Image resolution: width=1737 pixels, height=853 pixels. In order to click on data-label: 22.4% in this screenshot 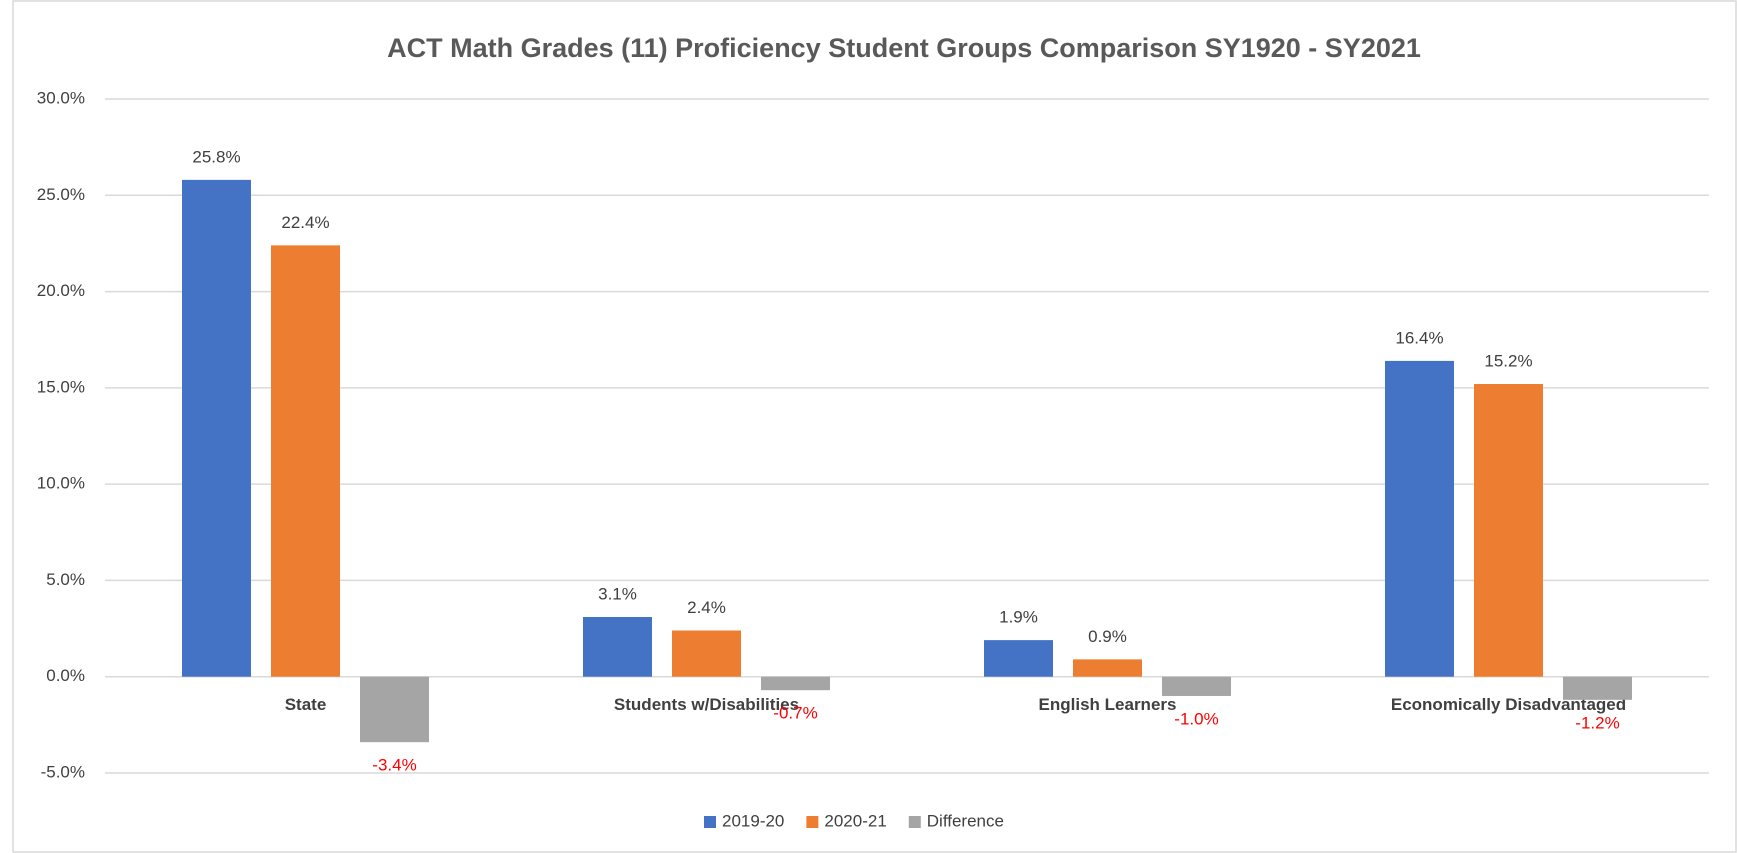, I will do `click(305, 222)`.